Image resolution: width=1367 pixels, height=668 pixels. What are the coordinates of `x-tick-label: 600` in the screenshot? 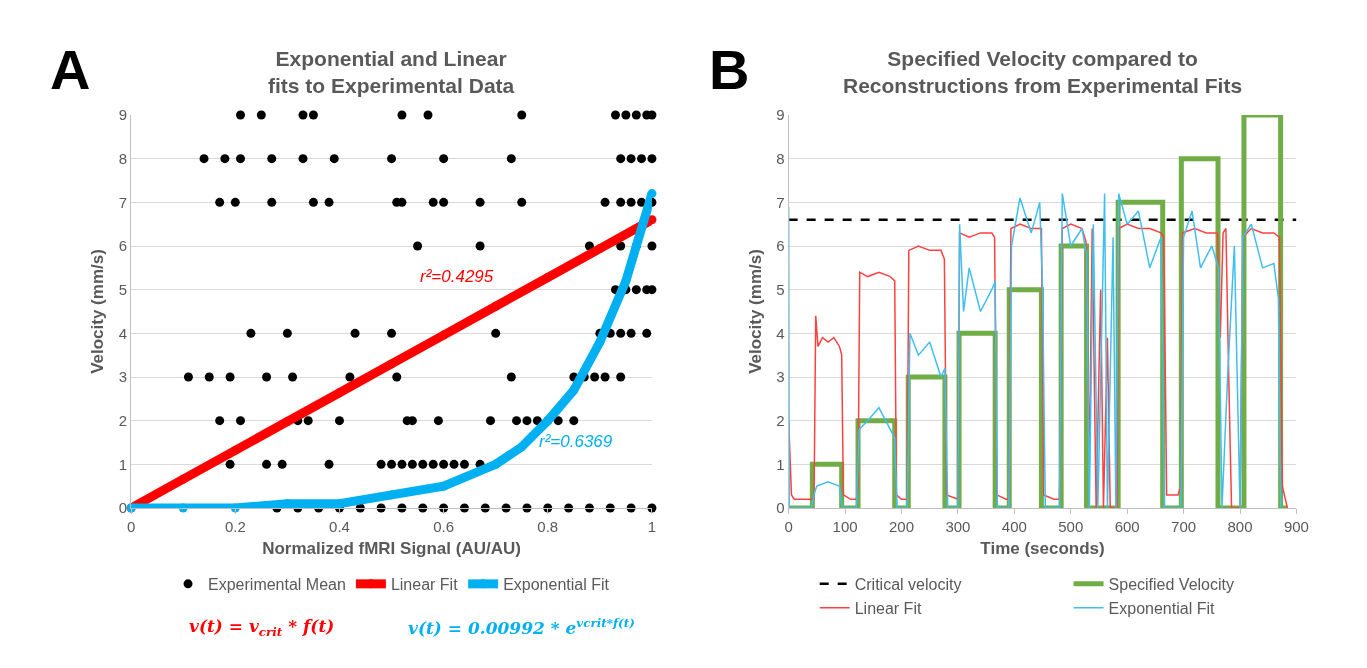 It's located at (1127, 526).